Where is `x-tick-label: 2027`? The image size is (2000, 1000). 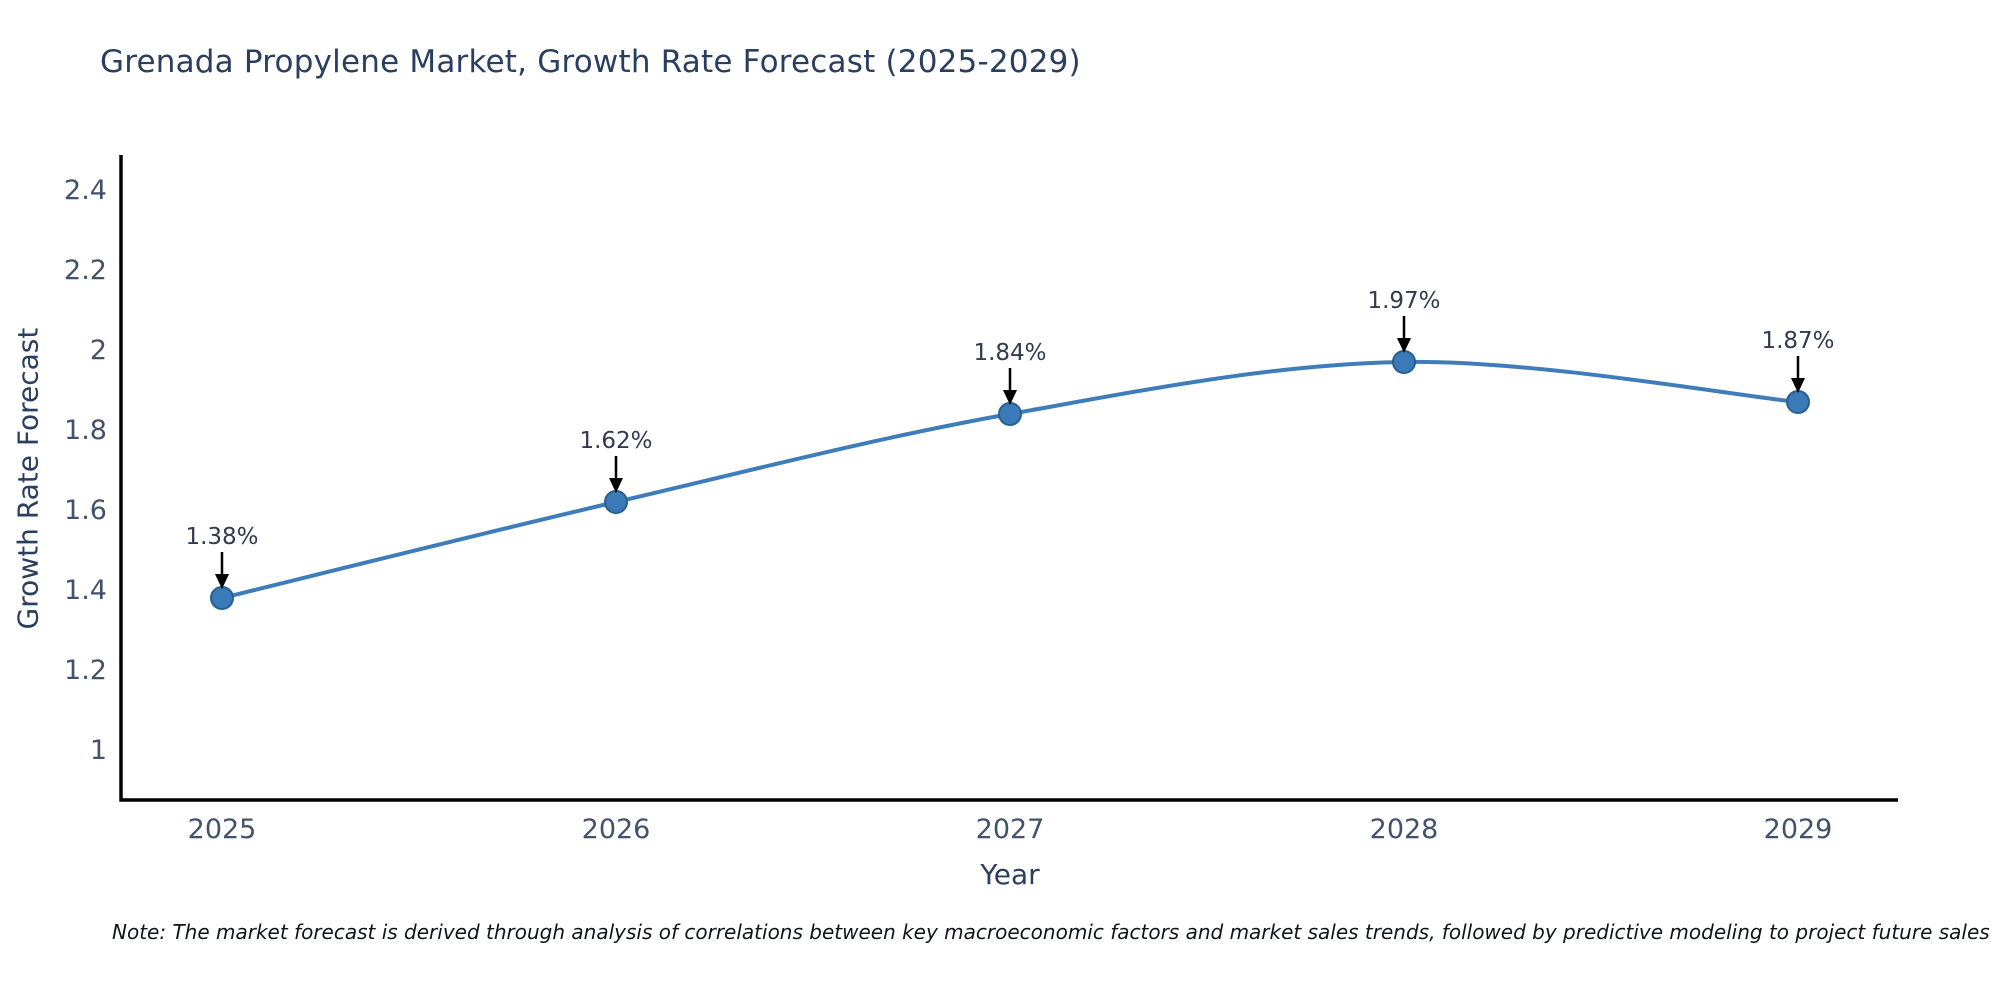
x-tick-label: 2027 is located at coordinates (1010, 829).